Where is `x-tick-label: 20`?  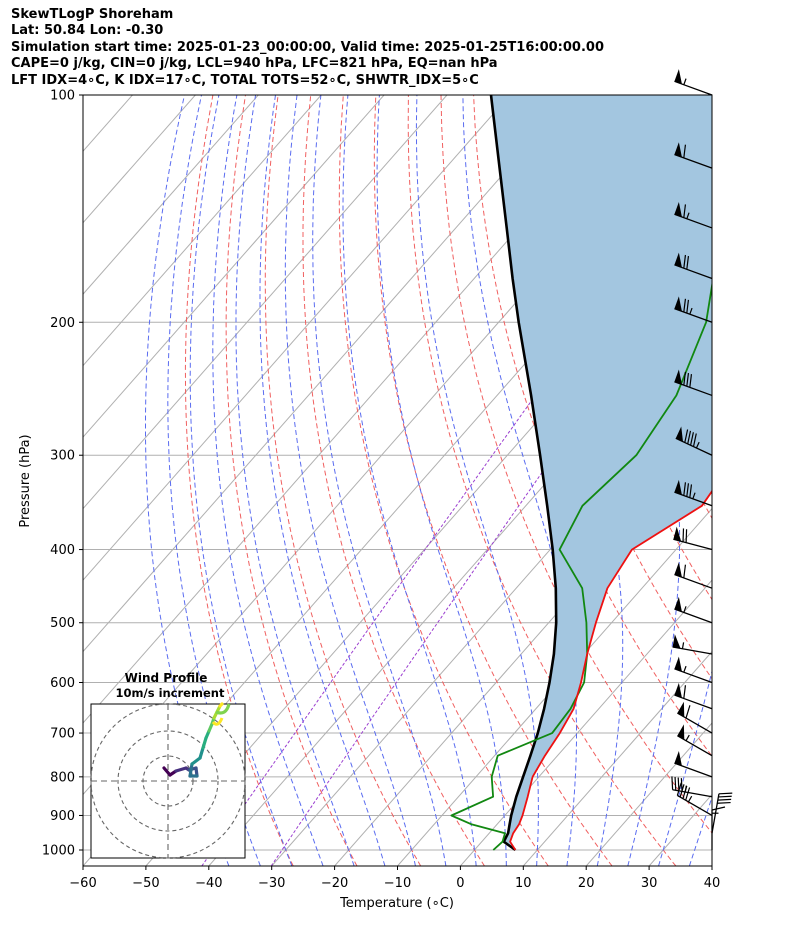 x-tick-label: 20 is located at coordinates (586, 883).